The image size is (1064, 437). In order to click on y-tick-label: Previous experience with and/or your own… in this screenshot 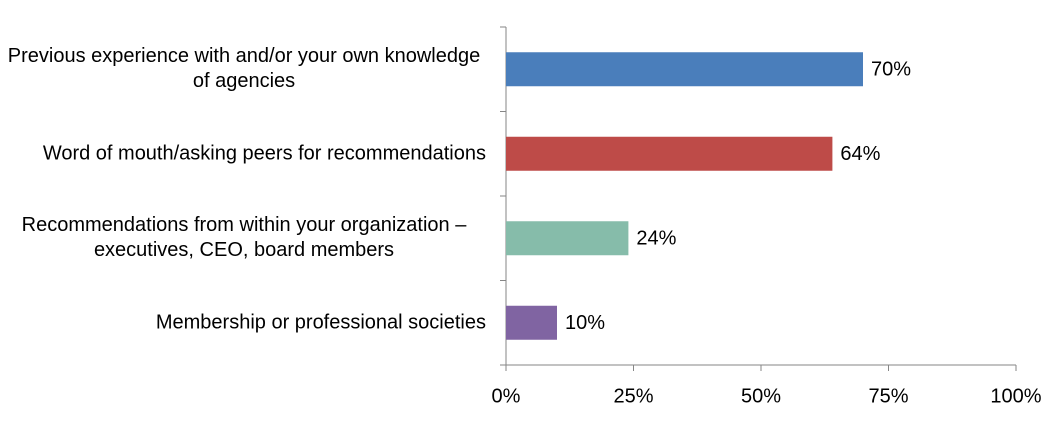, I will do `click(244, 69)`.